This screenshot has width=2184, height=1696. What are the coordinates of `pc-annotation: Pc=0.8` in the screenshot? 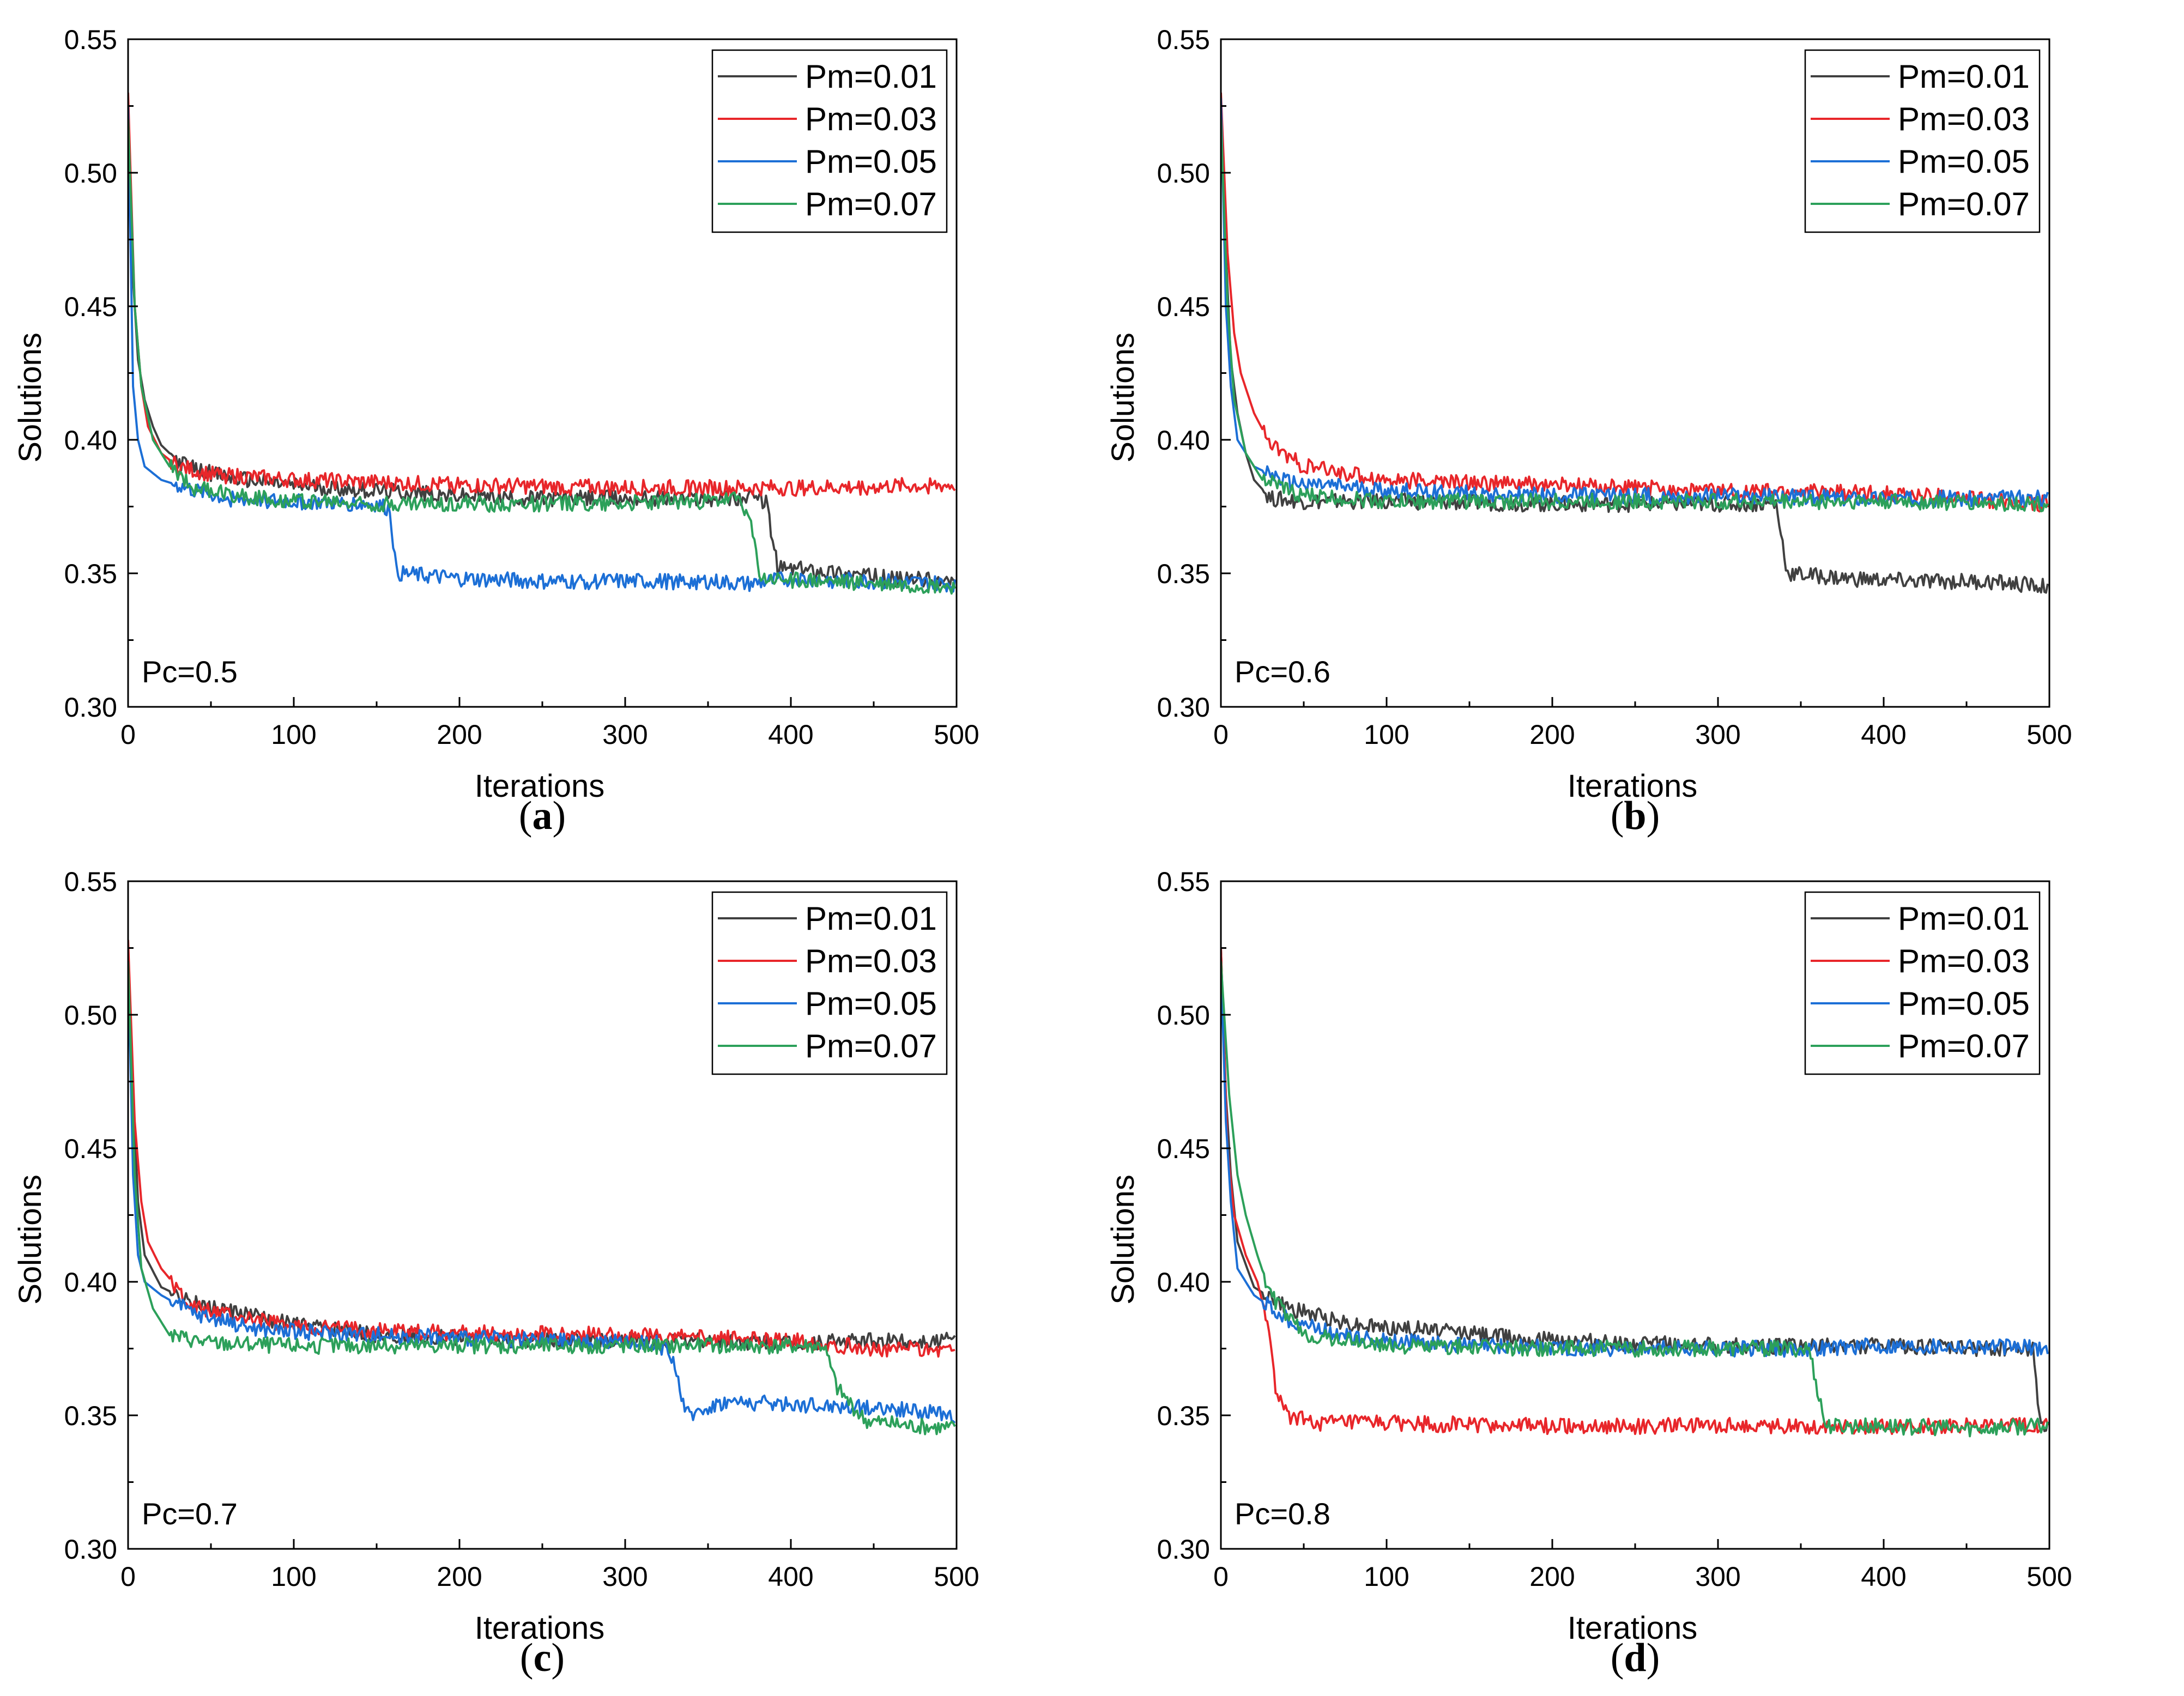 It's located at (1282, 1514).